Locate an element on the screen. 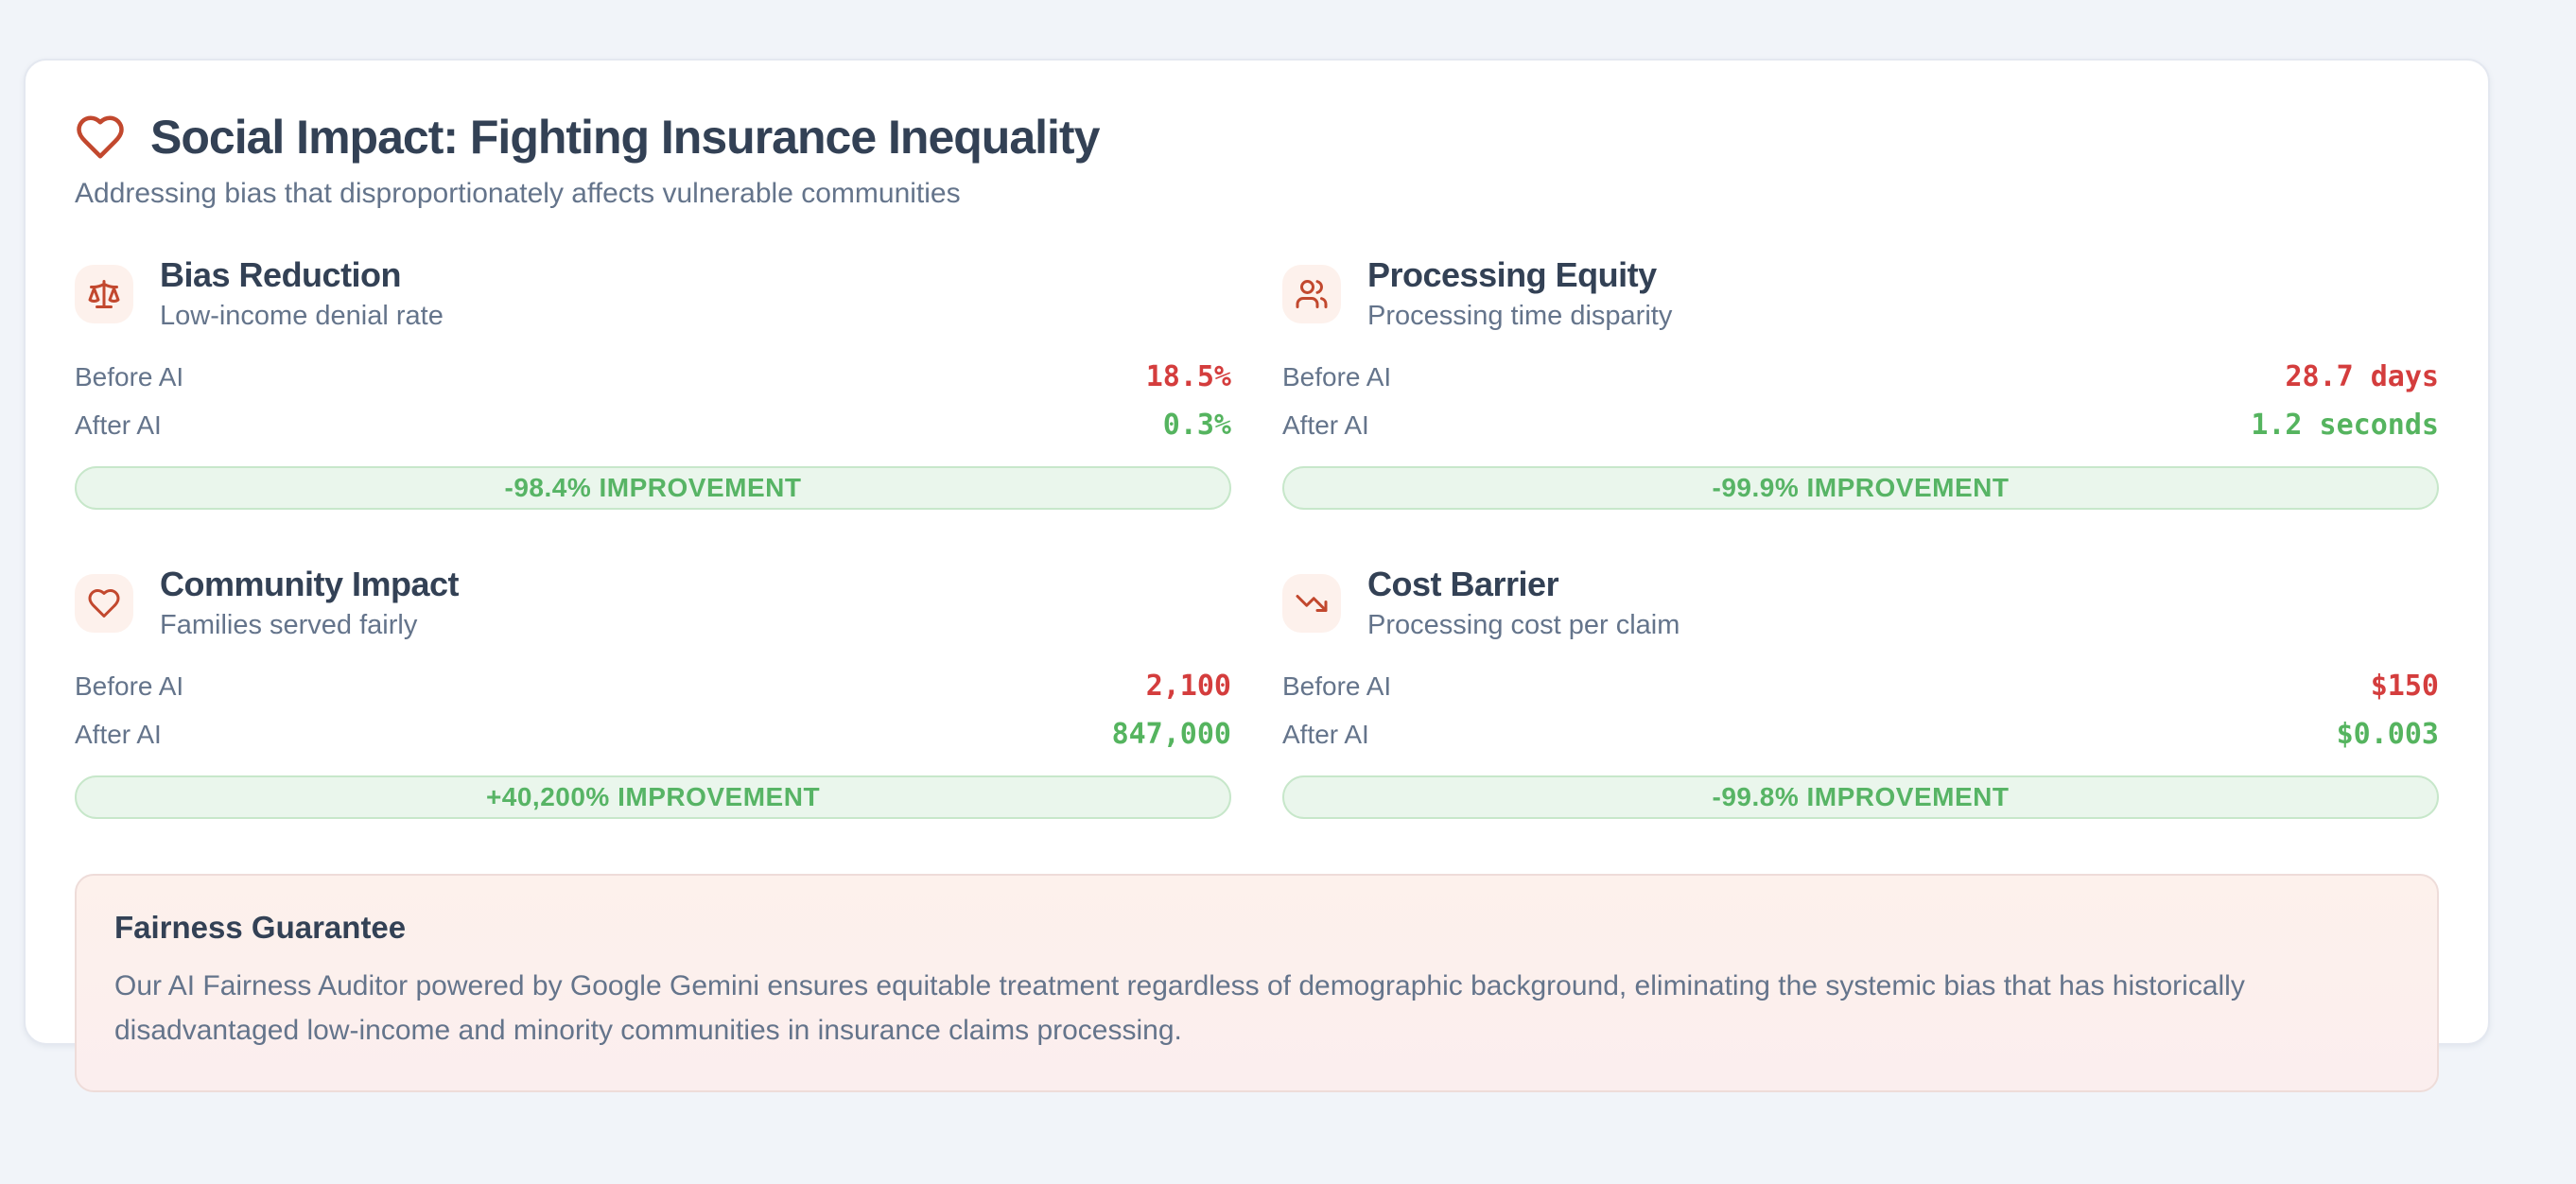 The height and width of the screenshot is (1184, 2576). users-icon is located at coordinates (1311, 293).